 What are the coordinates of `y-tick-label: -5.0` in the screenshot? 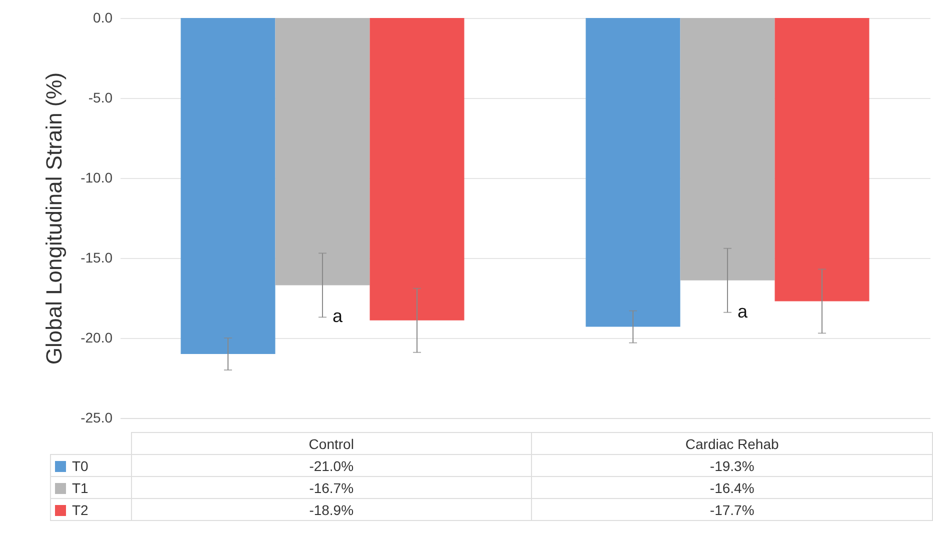 It's located at (100, 98).